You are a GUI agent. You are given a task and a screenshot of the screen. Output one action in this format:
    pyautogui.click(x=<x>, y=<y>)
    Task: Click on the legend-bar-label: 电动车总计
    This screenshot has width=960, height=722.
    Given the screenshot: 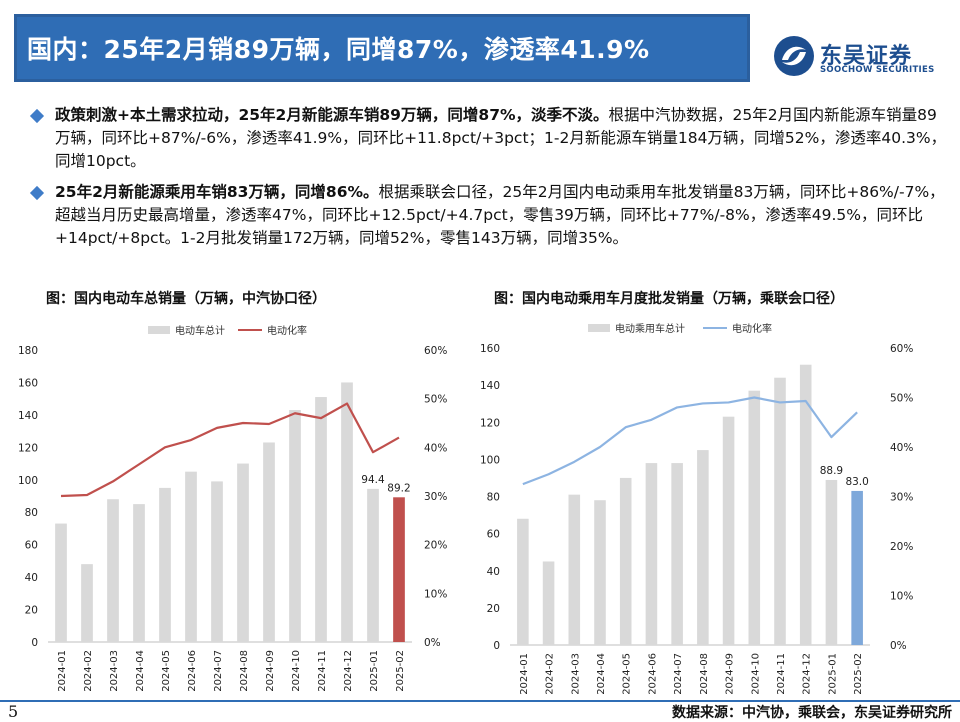 What is the action you would take?
    pyautogui.click(x=200, y=330)
    